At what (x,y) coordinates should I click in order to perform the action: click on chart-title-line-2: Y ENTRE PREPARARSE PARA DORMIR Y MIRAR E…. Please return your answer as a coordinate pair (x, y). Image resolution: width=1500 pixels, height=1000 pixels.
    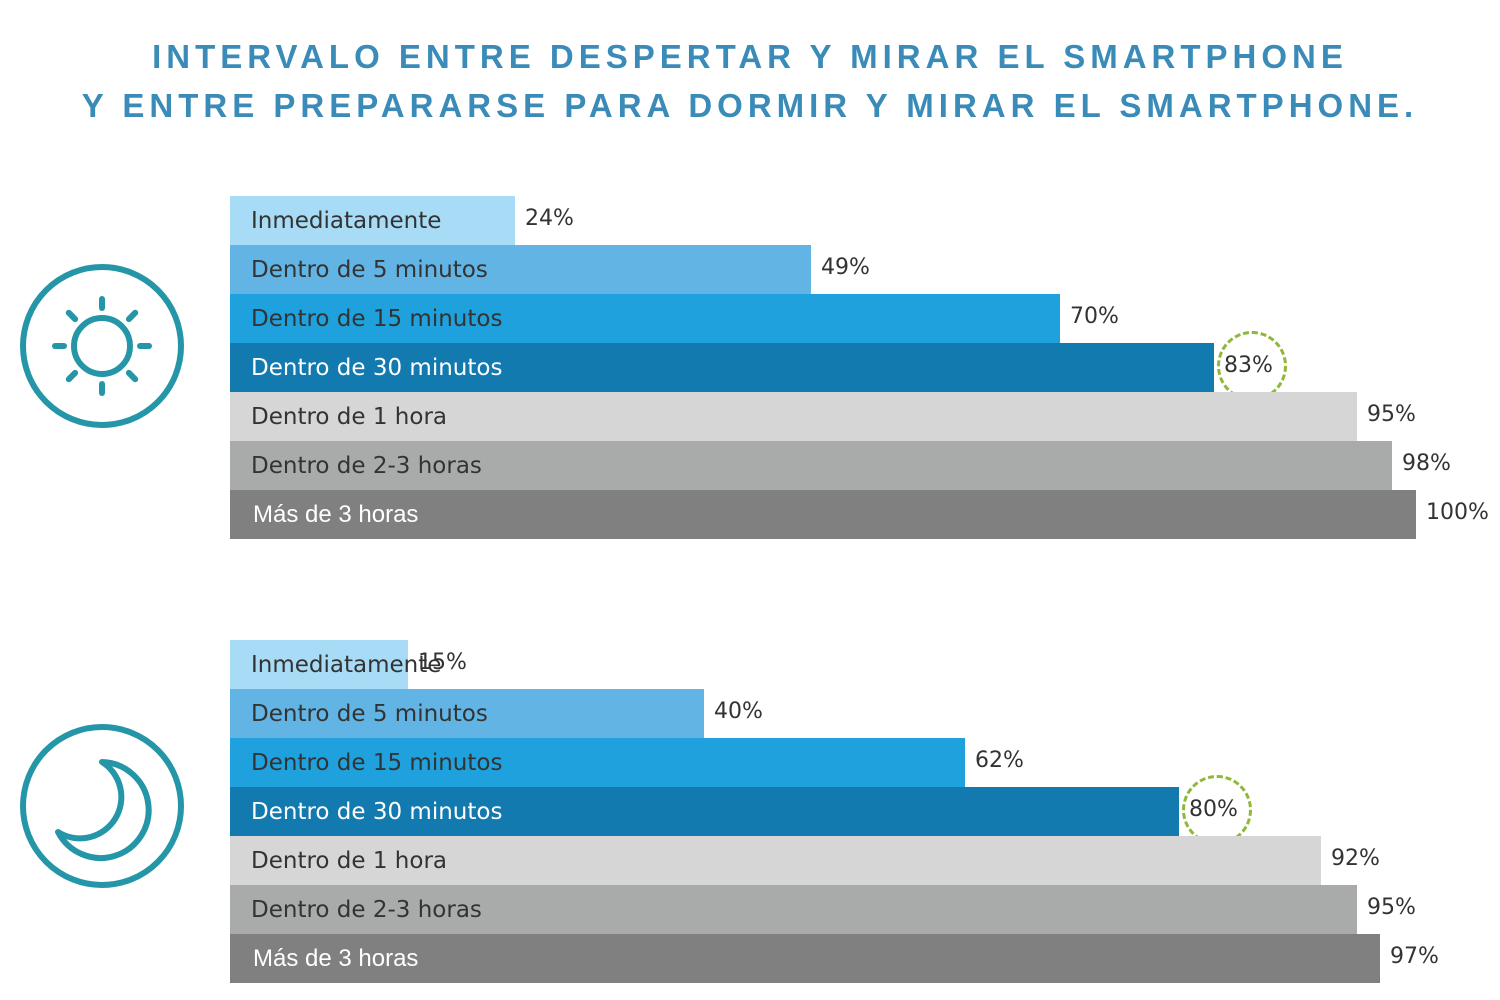
    Looking at the image, I should click on (750, 105).